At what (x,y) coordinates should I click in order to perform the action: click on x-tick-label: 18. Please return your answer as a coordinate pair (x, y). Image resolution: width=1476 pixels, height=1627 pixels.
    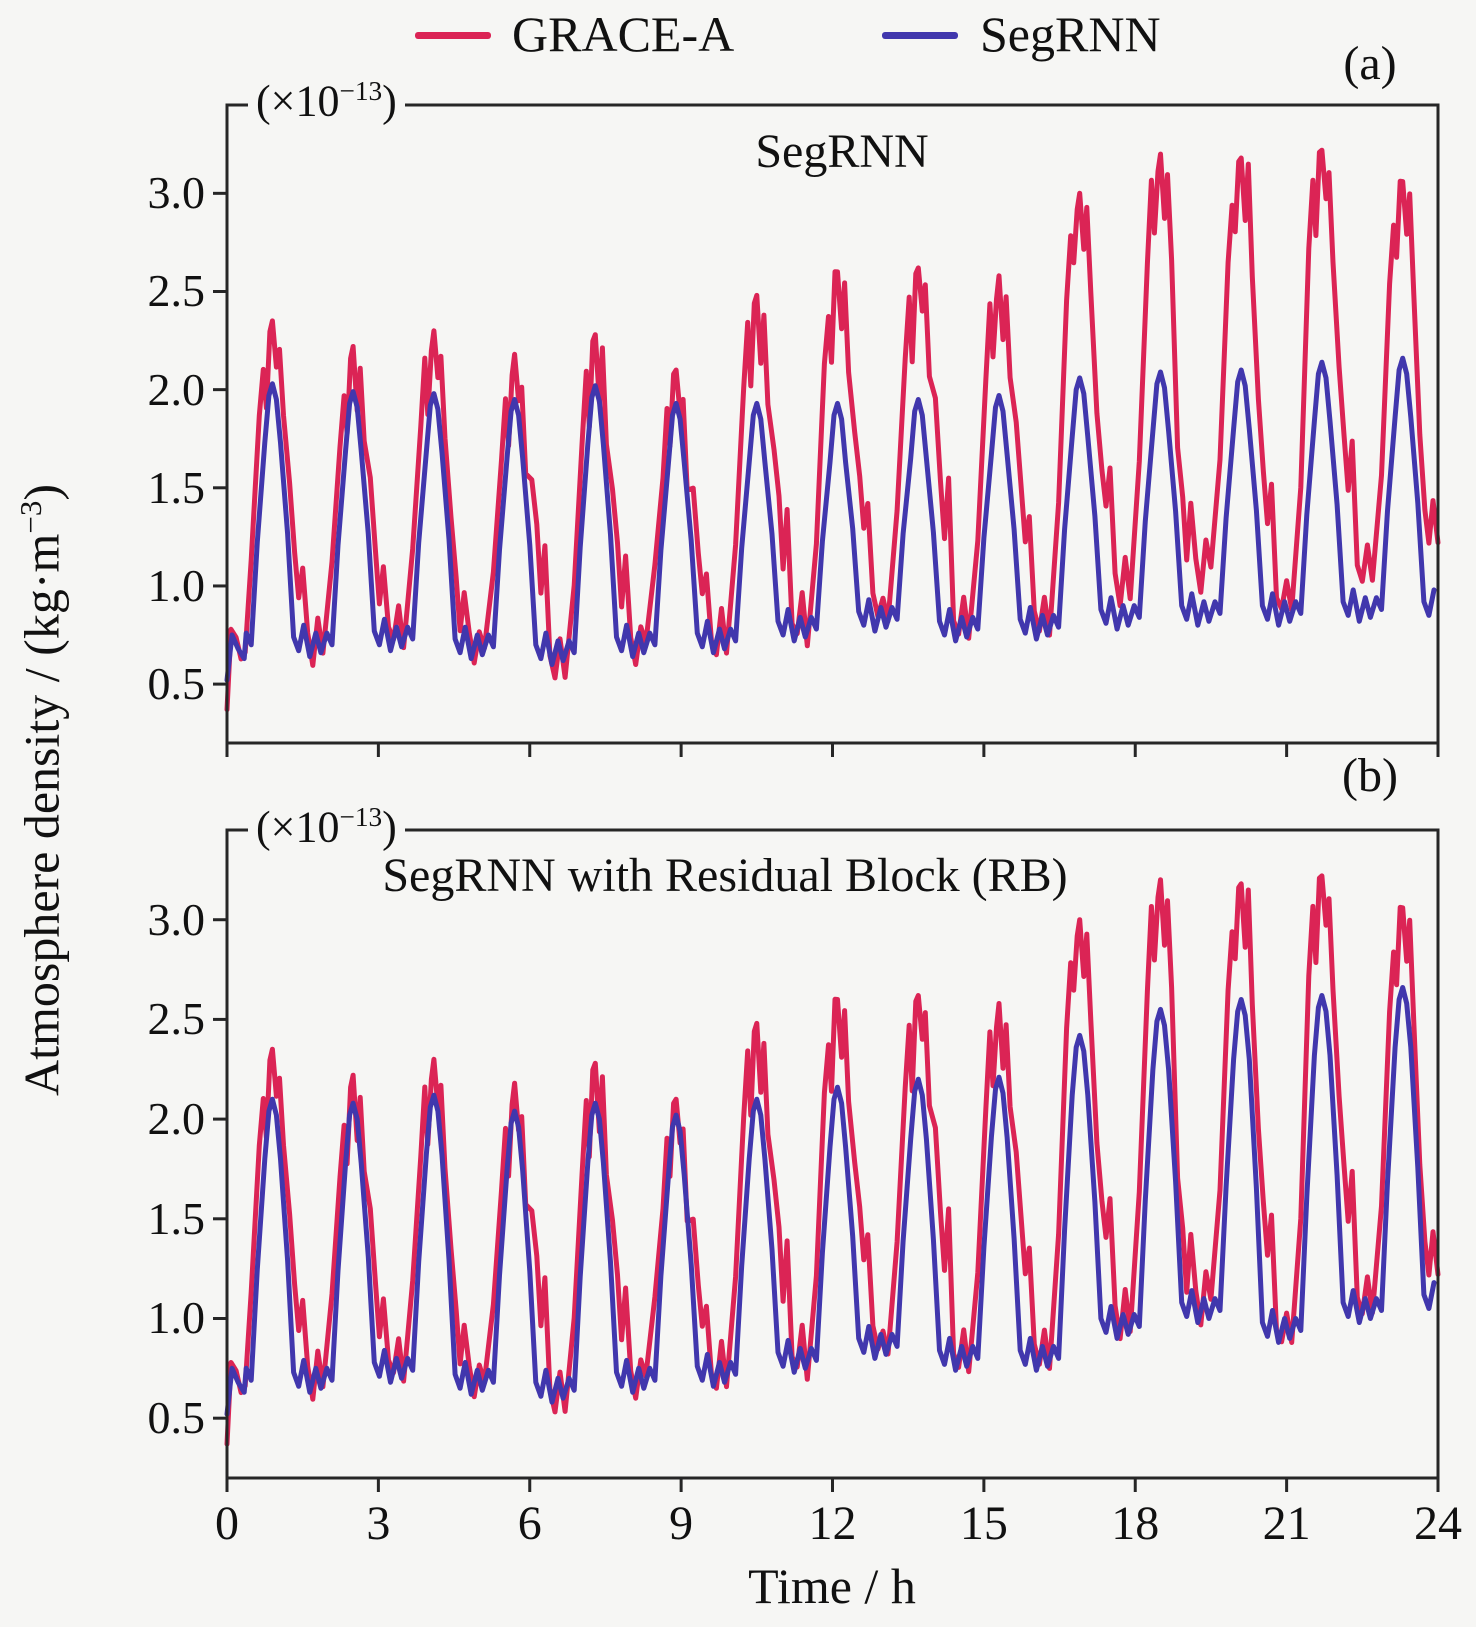
    Looking at the image, I should click on (1135, 1523).